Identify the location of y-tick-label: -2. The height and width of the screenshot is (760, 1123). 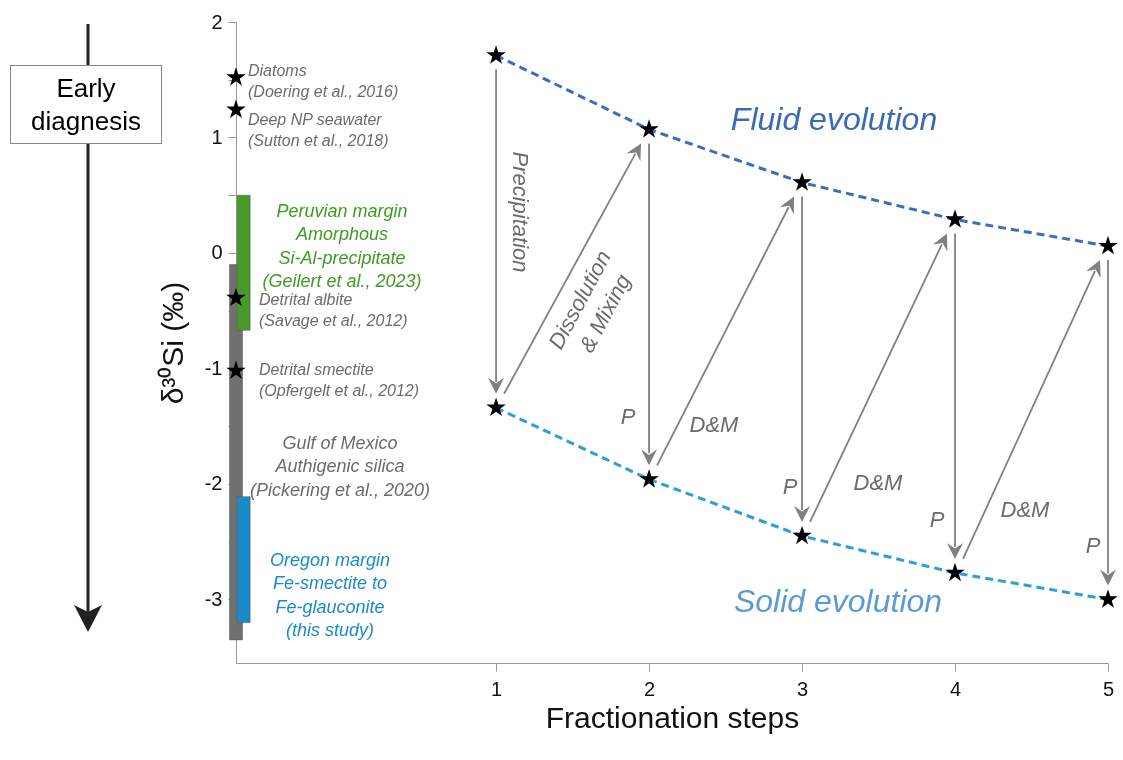
(213, 483).